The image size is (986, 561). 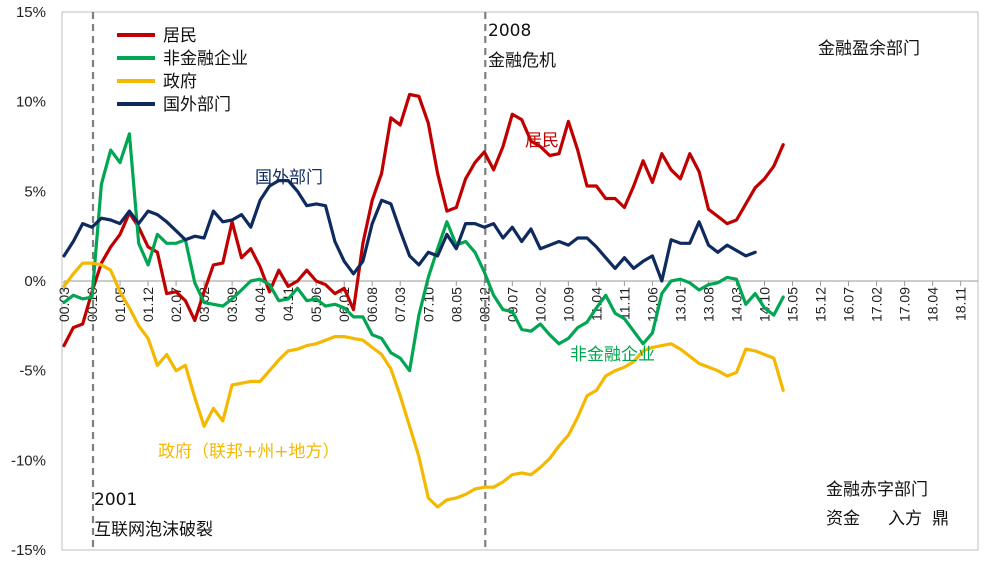 I want to click on legend-label-foreign: 国外部门, so click(x=197, y=105).